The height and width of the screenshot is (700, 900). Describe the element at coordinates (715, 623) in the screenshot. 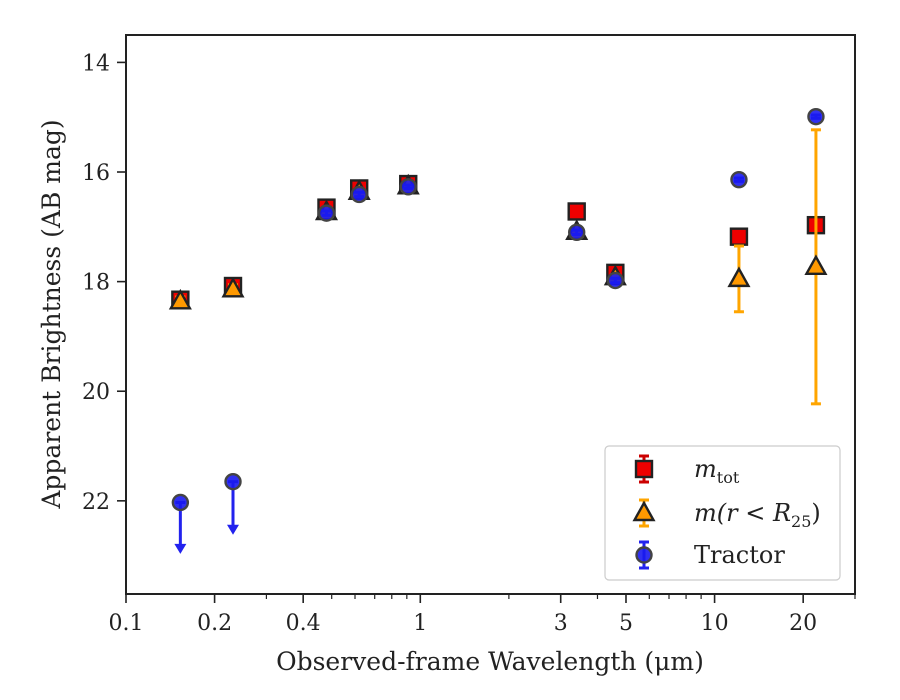

I see `x-tick-label: 10` at that location.